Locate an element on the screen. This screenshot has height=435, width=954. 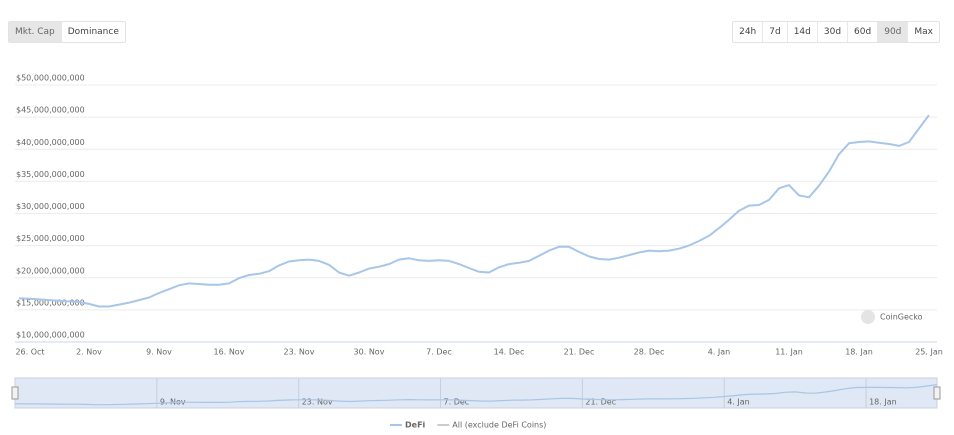
legend-item: All (exclude DeFi Coins) is located at coordinates (499, 425).